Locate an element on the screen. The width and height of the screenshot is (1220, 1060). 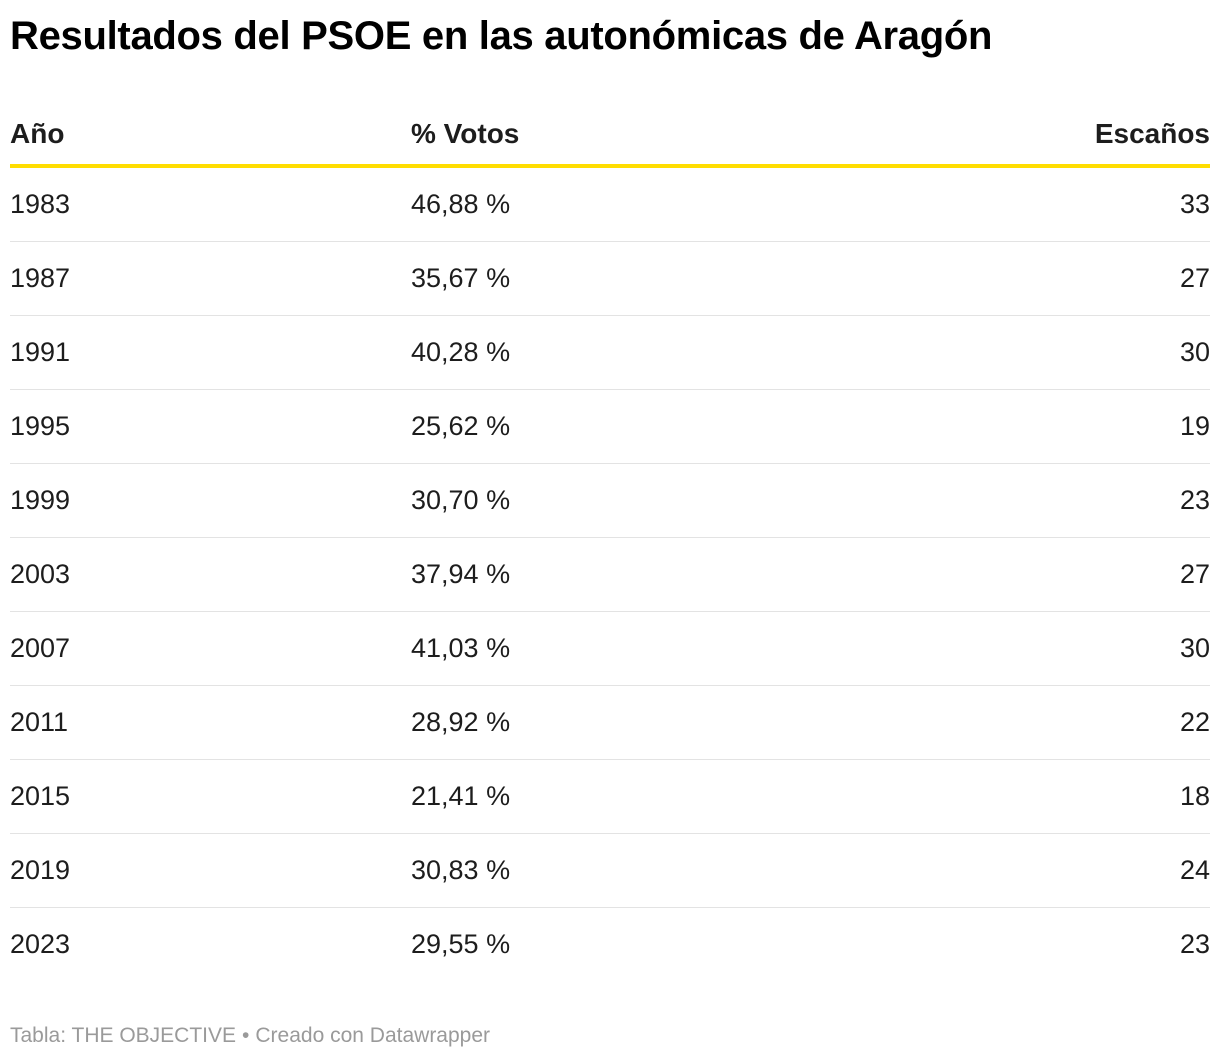
column-header-year: Año is located at coordinates (37, 133).